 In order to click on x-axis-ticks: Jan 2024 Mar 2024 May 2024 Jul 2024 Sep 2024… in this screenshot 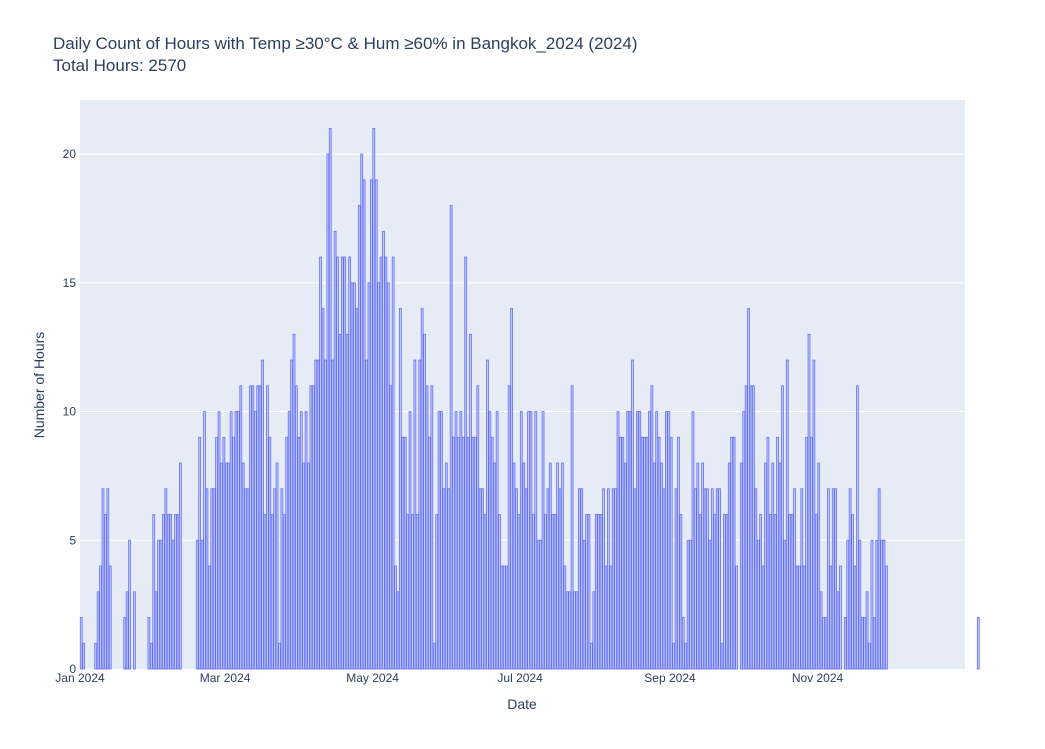, I will do `click(449, 678)`.